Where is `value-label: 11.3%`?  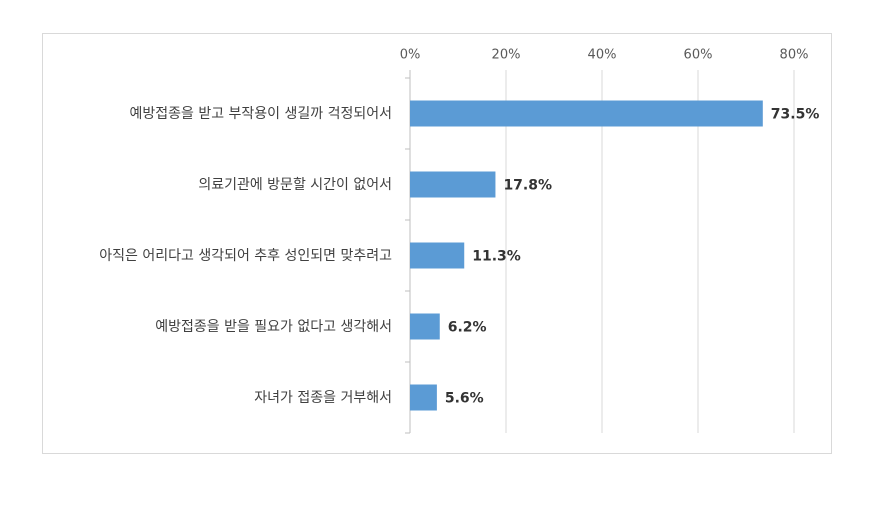 value-label: 11.3% is located at coordinates (496, 257).